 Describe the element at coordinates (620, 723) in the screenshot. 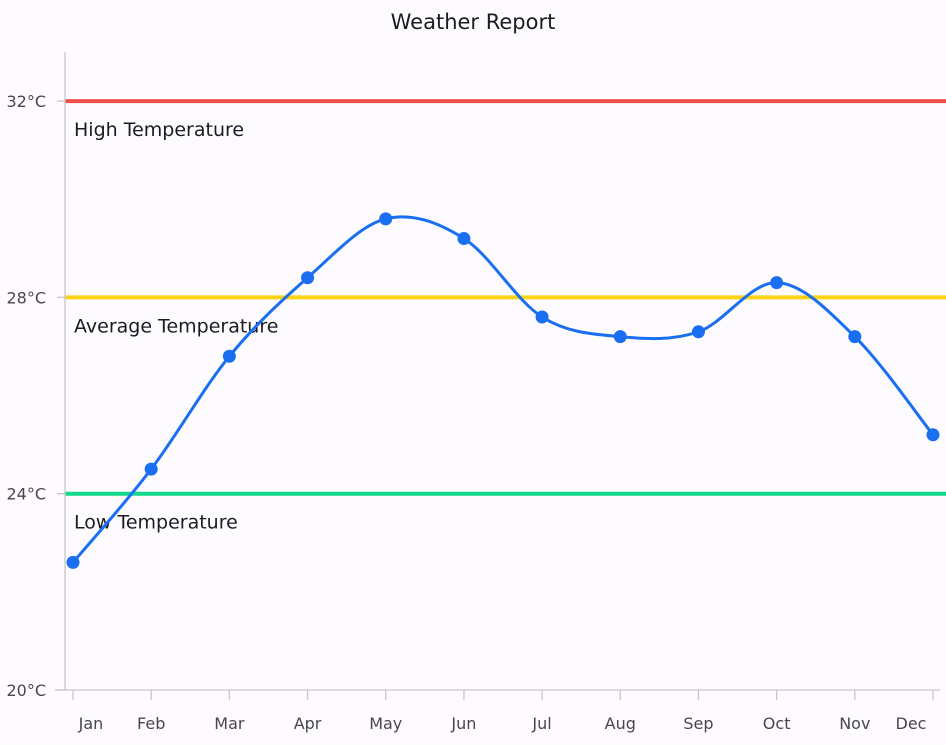

I see `x-tick-label-7: Aug` at that location.